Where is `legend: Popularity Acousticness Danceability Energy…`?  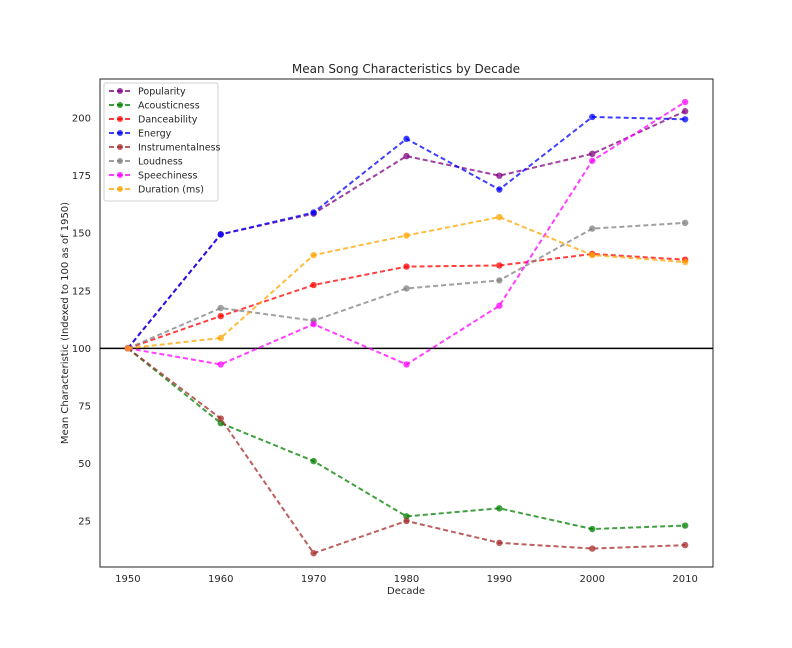 legend: Popularity Acousticness Danceability Energy… is located at coordinates (162, 142).